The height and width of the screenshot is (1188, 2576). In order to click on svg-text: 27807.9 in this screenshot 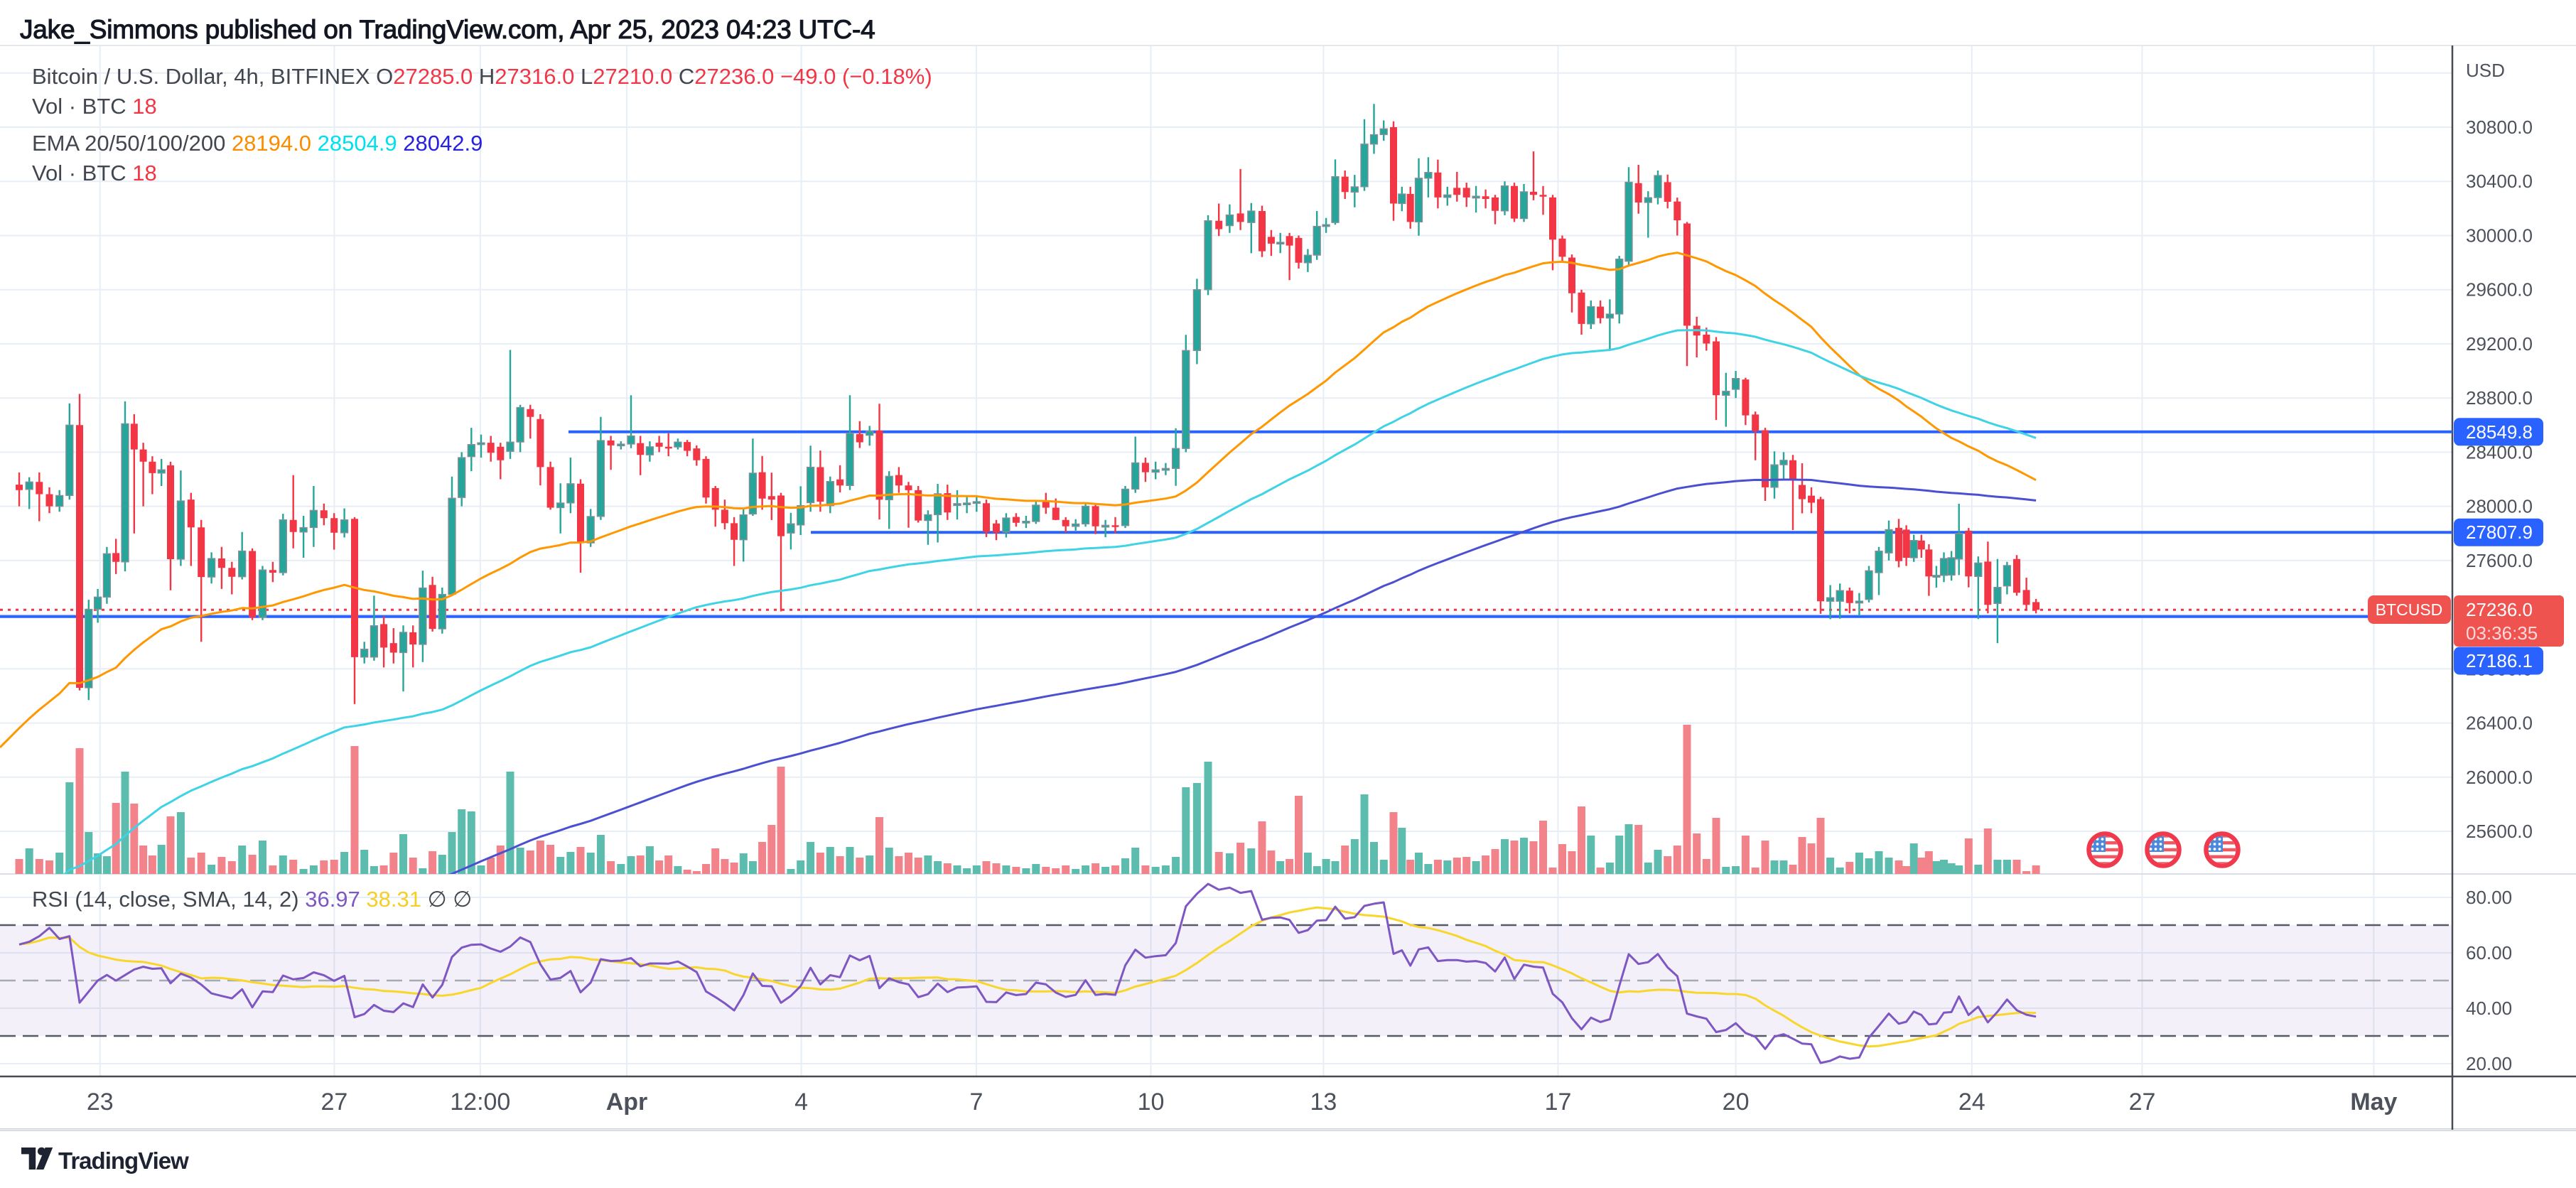, I will do `click(2499, 532)`.